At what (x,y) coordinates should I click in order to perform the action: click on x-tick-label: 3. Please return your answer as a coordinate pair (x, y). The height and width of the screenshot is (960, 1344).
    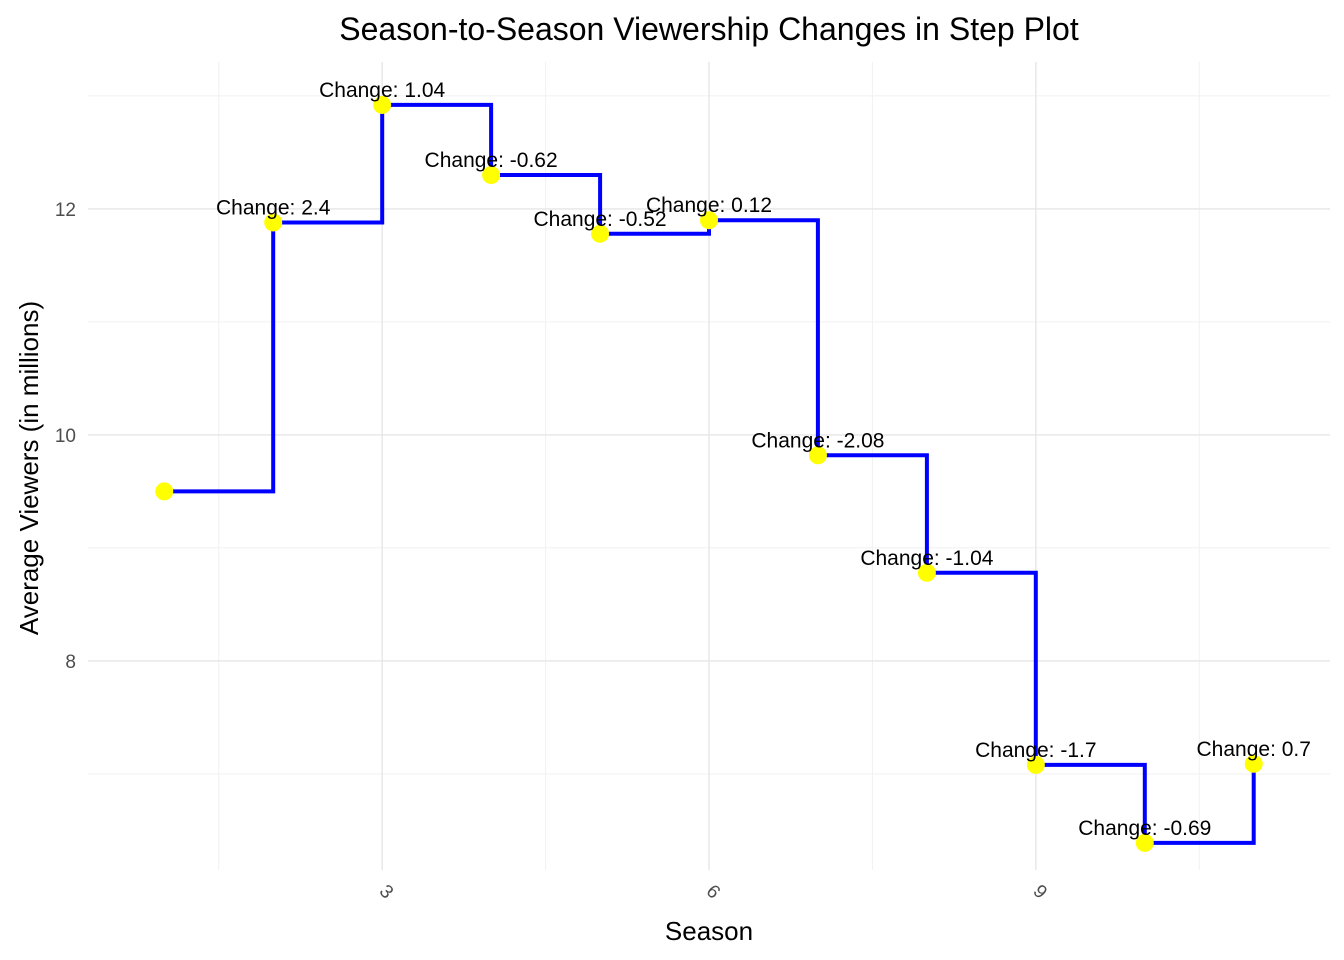
    Looking at the image, I should click on (386, 892).